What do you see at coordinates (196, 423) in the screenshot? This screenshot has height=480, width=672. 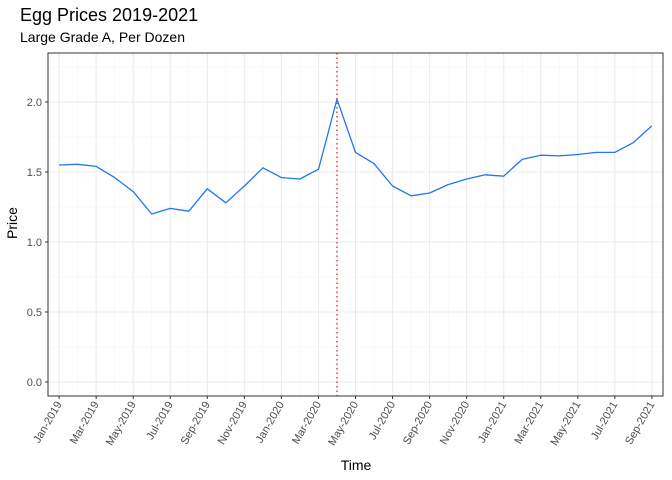 I see `x-tick-label: Sep-2019` at bounding box center [196, 423].